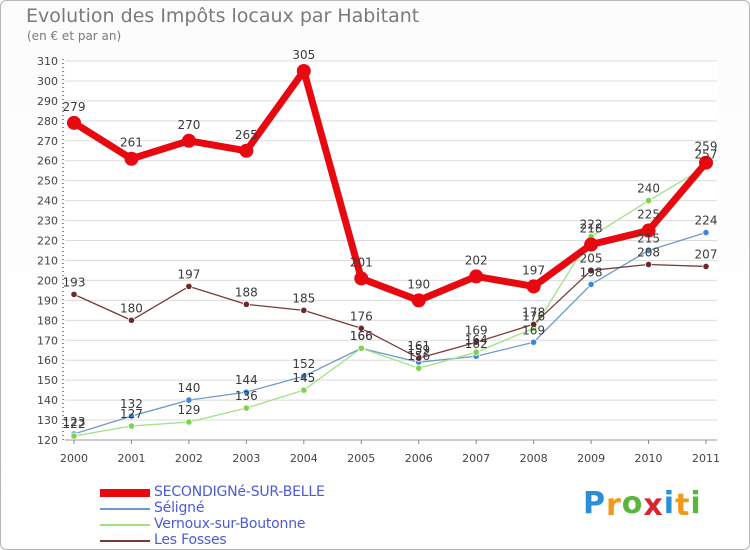 The width and height of the screenshot is (750, 550). Describe the element at coordinates (632, 503) in the screenshot. I see `logo-letter: o` at that location.